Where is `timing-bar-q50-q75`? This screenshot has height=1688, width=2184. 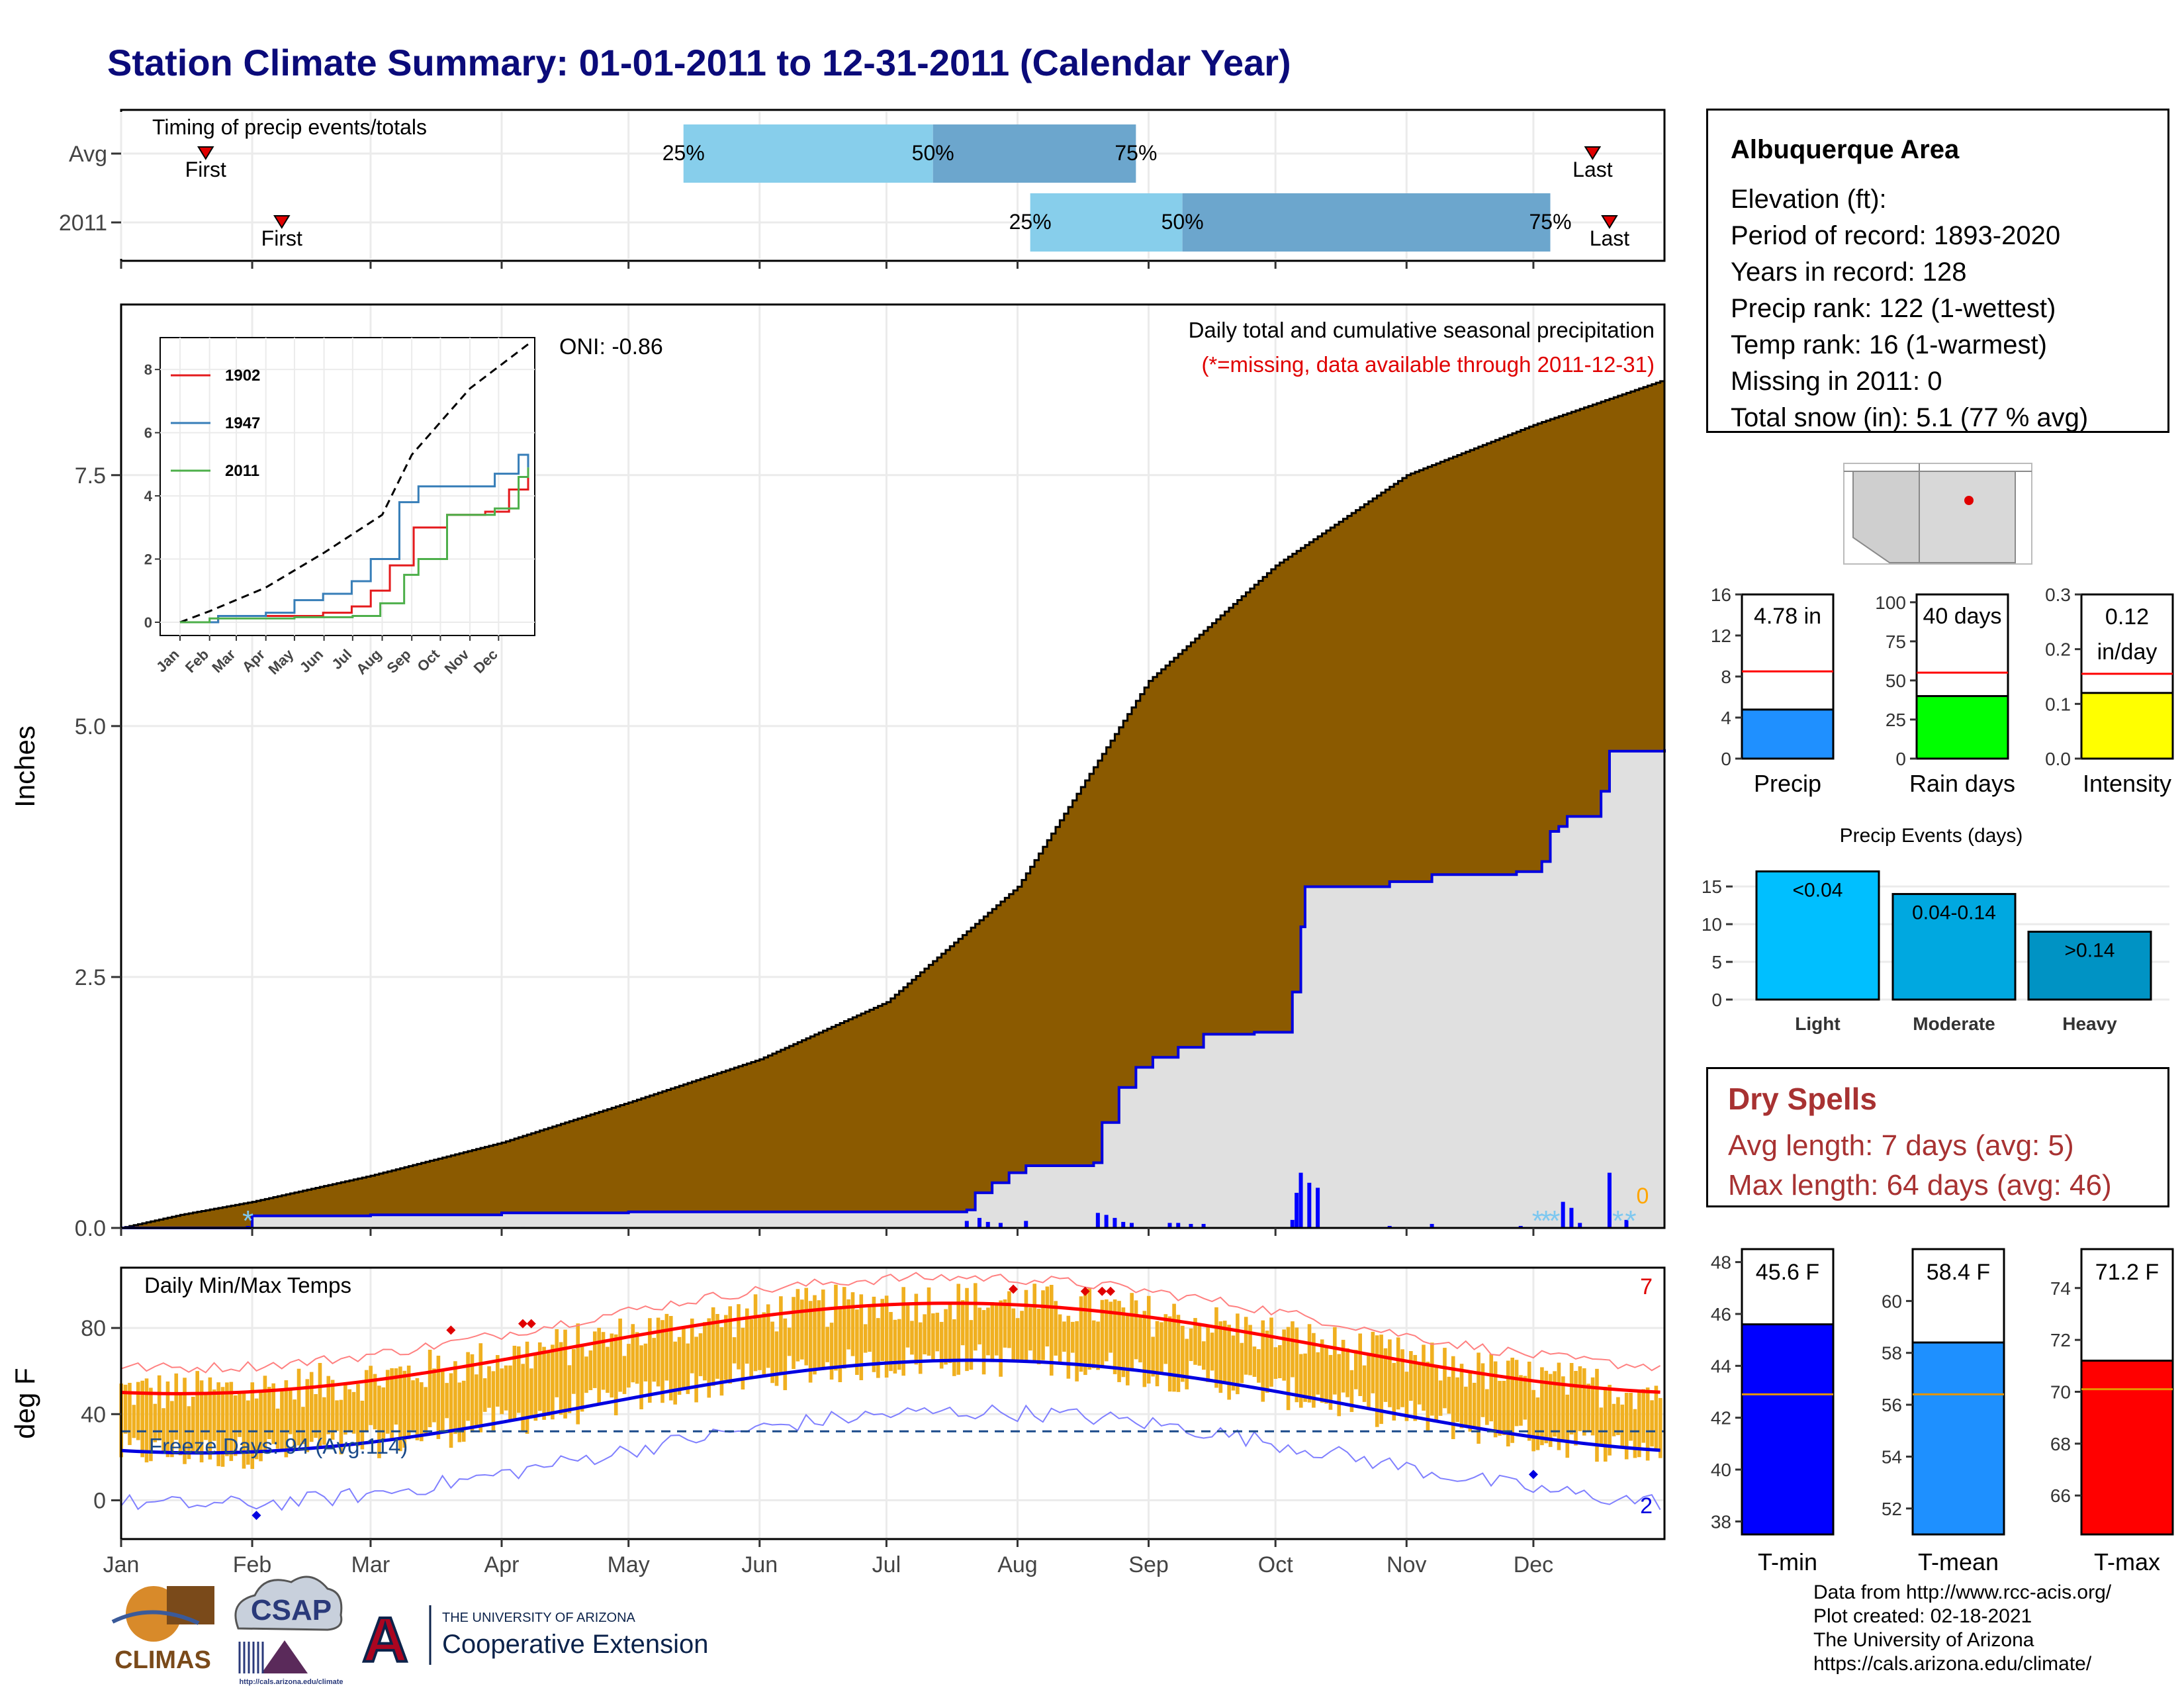 timing-bar-q50-q75 is located at coordinates (1034, 153).